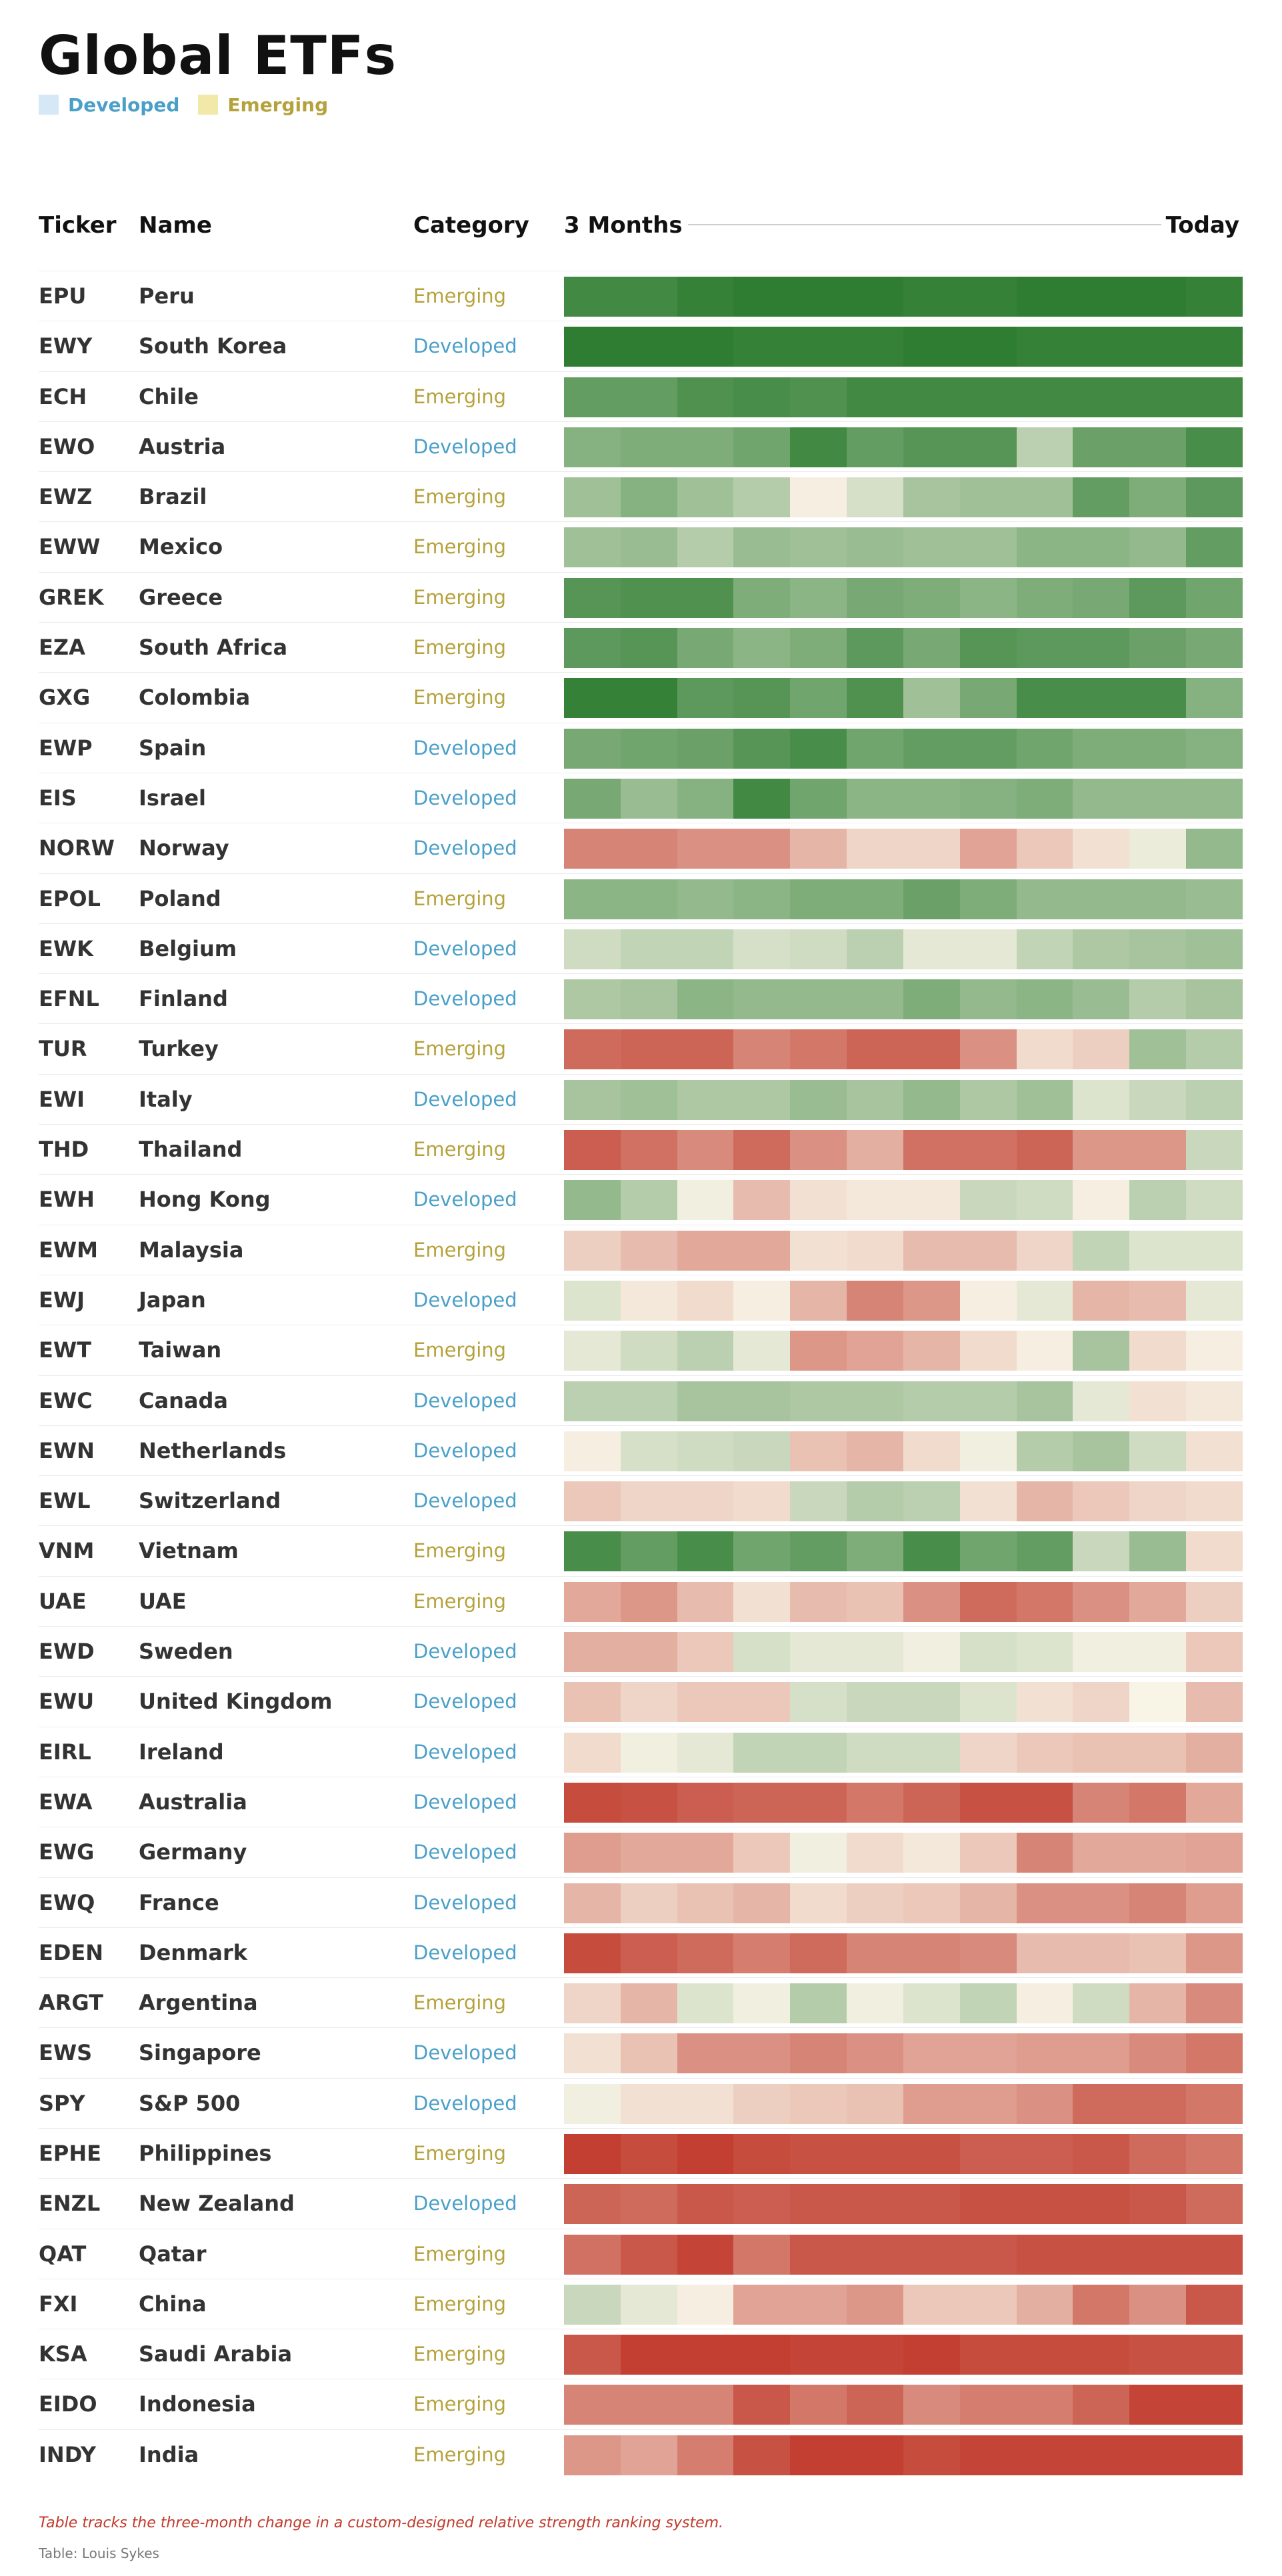 The width and height of the screenshot is (1282, 2576). I want to click on table-row: EWZ Brazil Emerging, so click(641, 496).